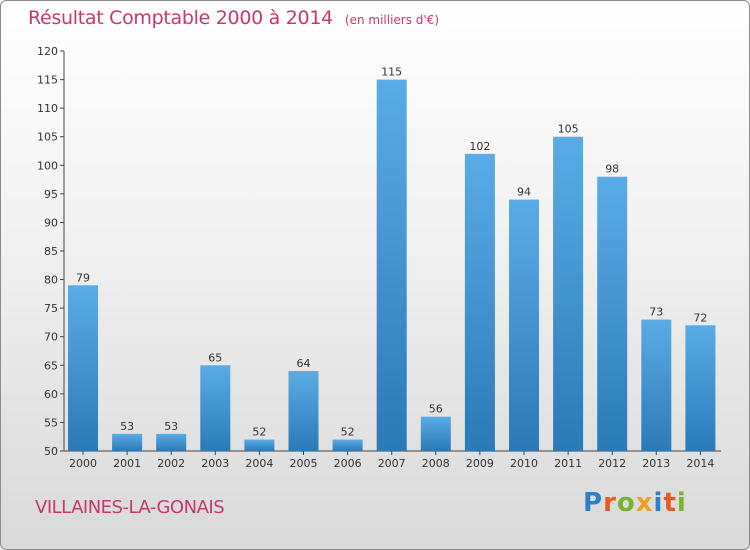 This screenshot has height=550, width=750. Describe the element at coordinates (51, 451) in the screenshot. I see `y-tick-label: 50` at that location.